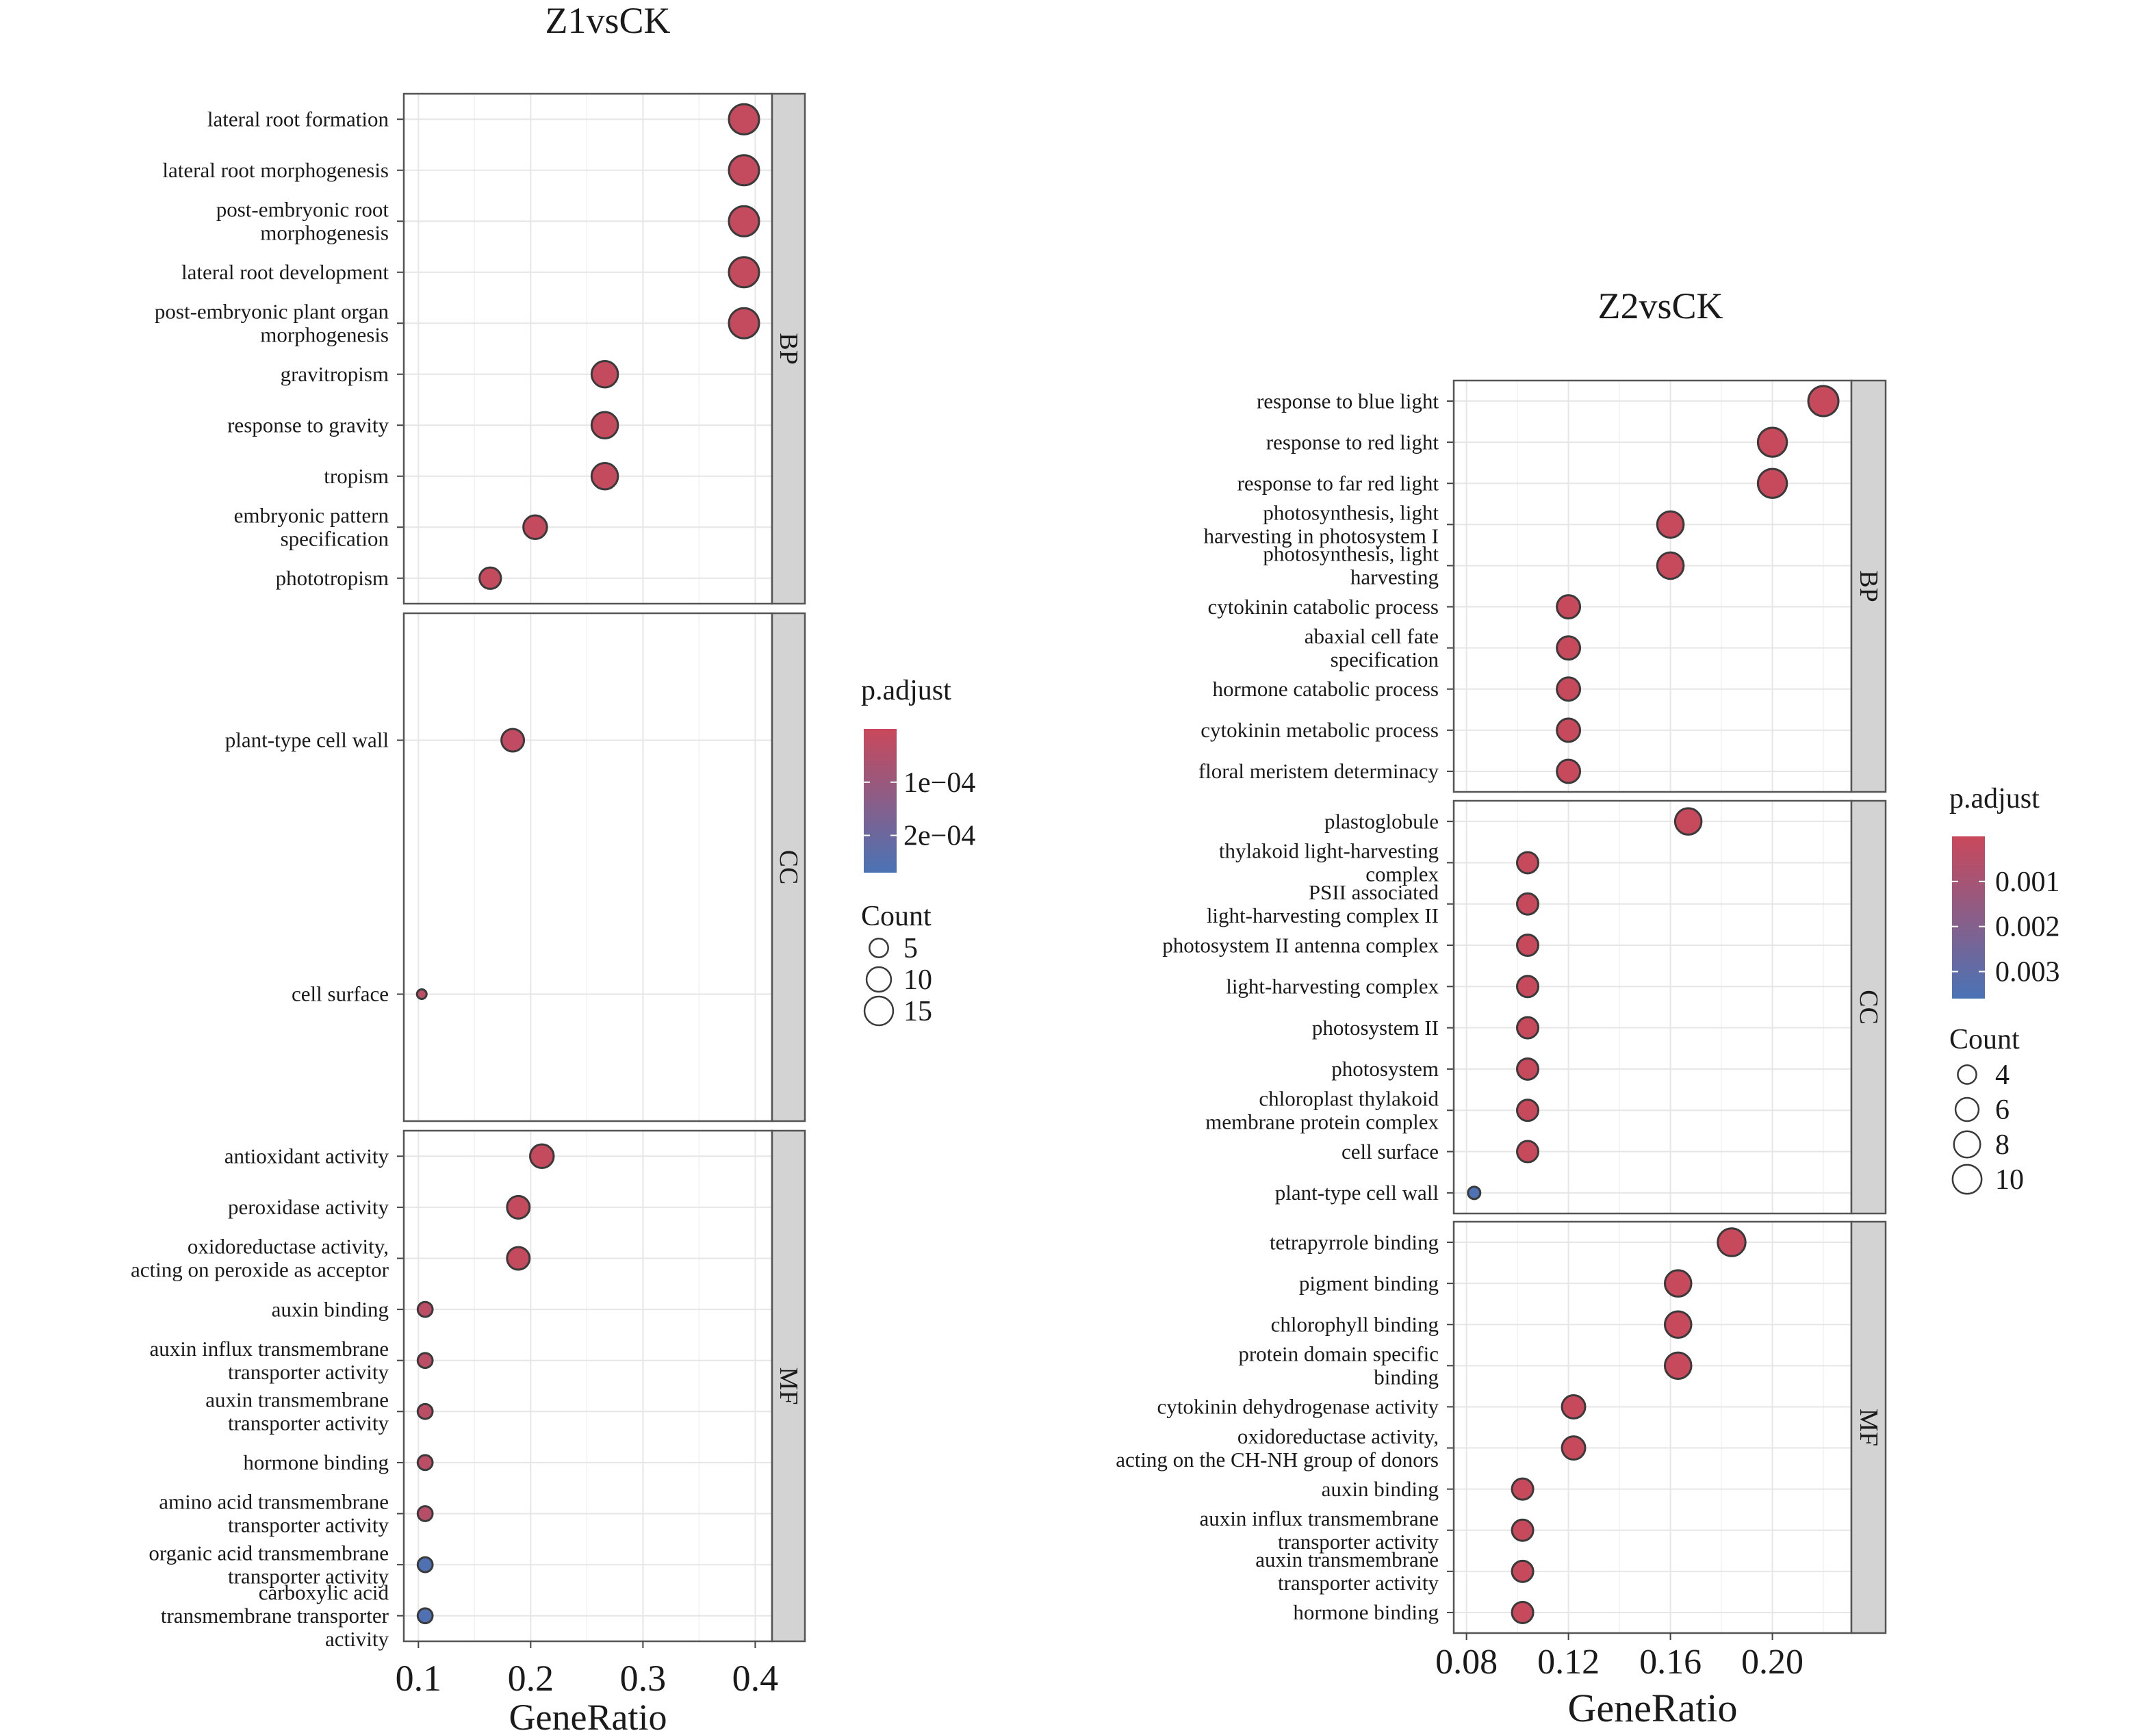  What do you see at coordinates (1355, 1324) in the screenshot?
I see `term-label-line: chlorophyll binding` at bounding box center [1355, 1324].